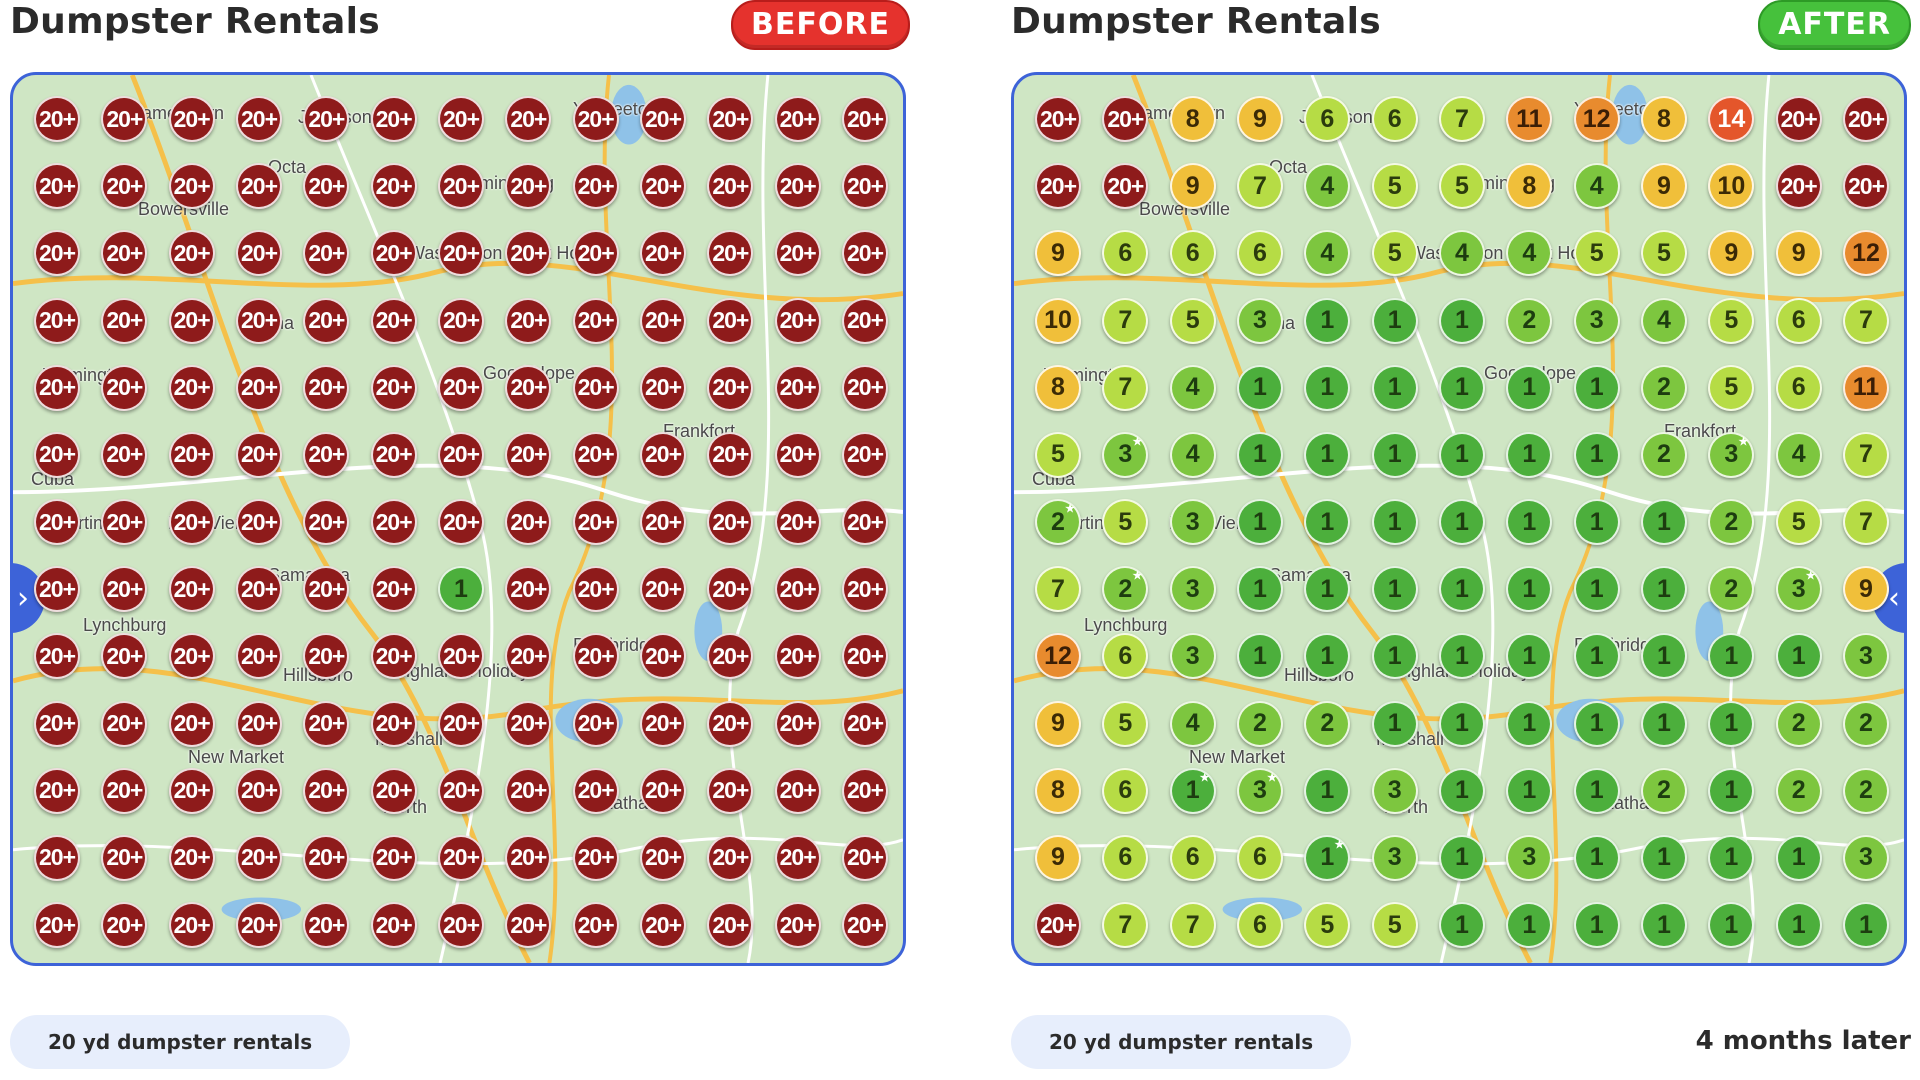 The image size is (1920, 1080). I want to click on rank-marker: 10, so click(1731, 186).